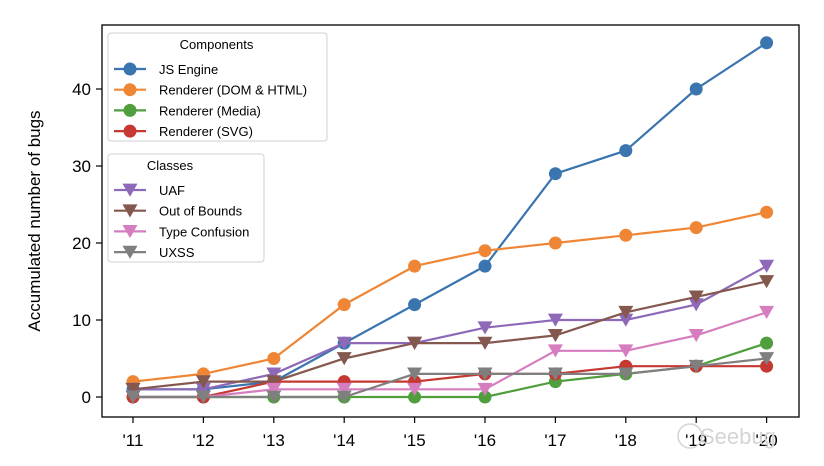  I want to click on legend-item-out-of-bounds: Out of Bounds, so click(178, 211).